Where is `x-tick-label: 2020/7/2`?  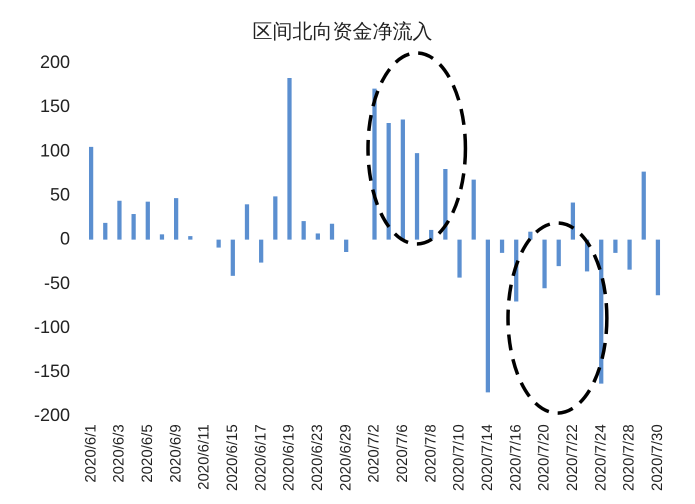 x-tick-label: 2020/7/2 is located at coordinates (374, 453).